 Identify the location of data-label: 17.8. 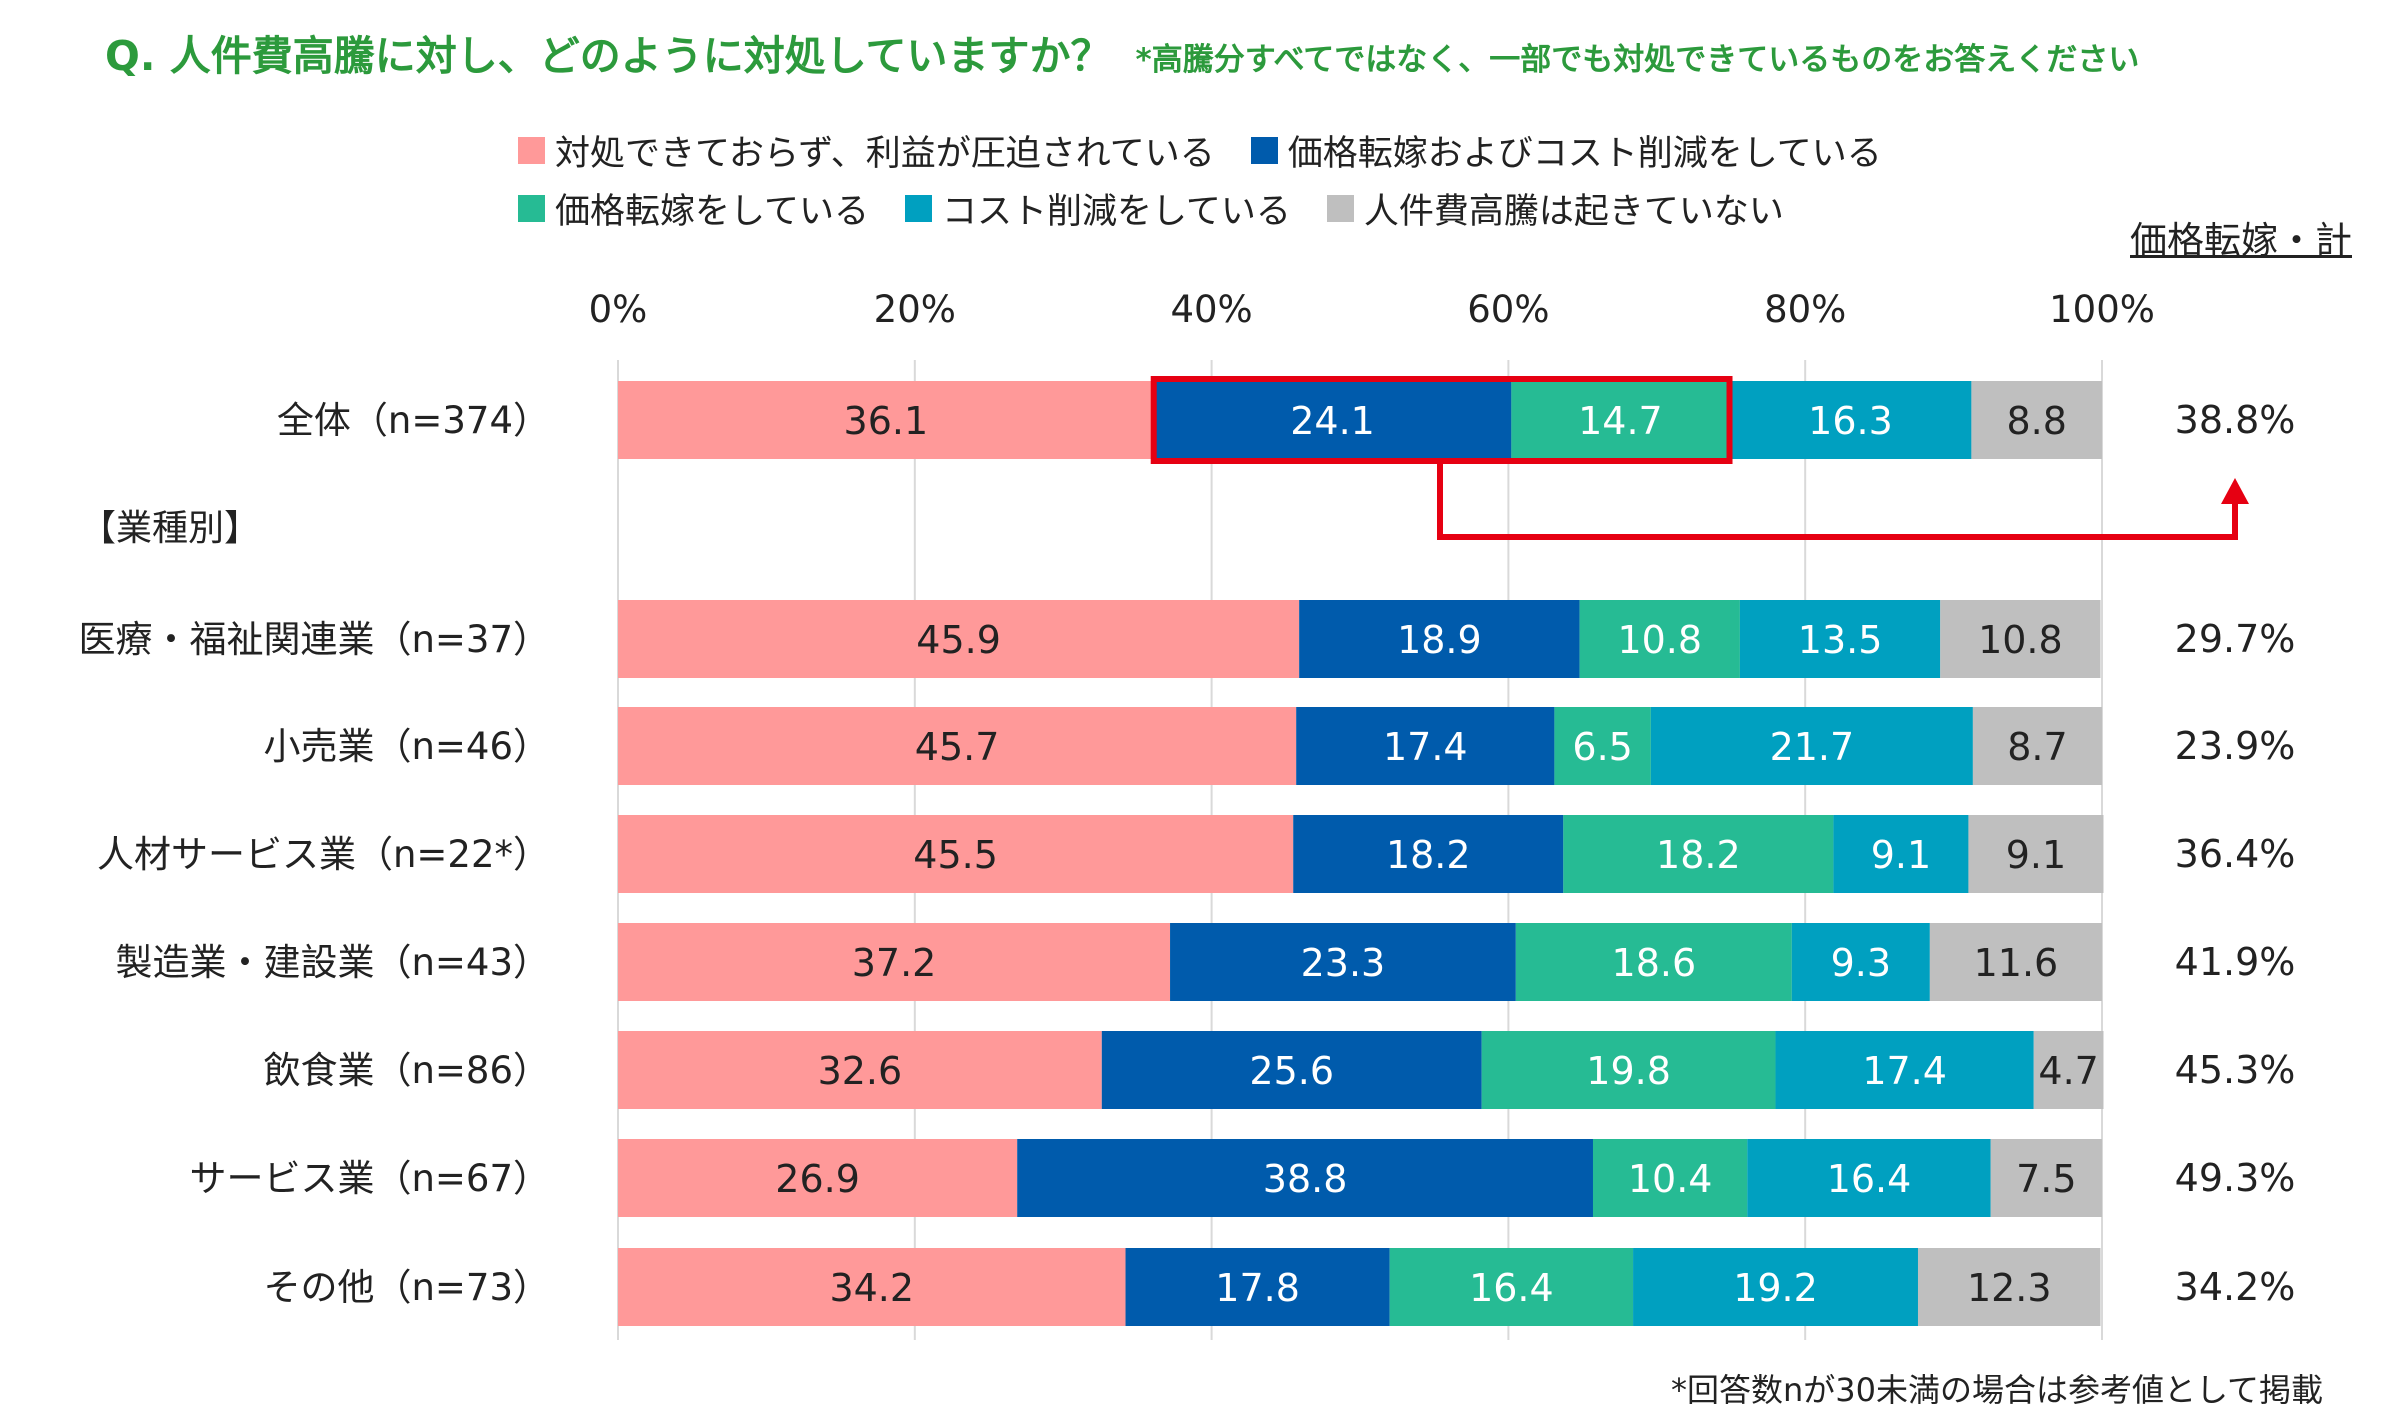
(1257, 1288).